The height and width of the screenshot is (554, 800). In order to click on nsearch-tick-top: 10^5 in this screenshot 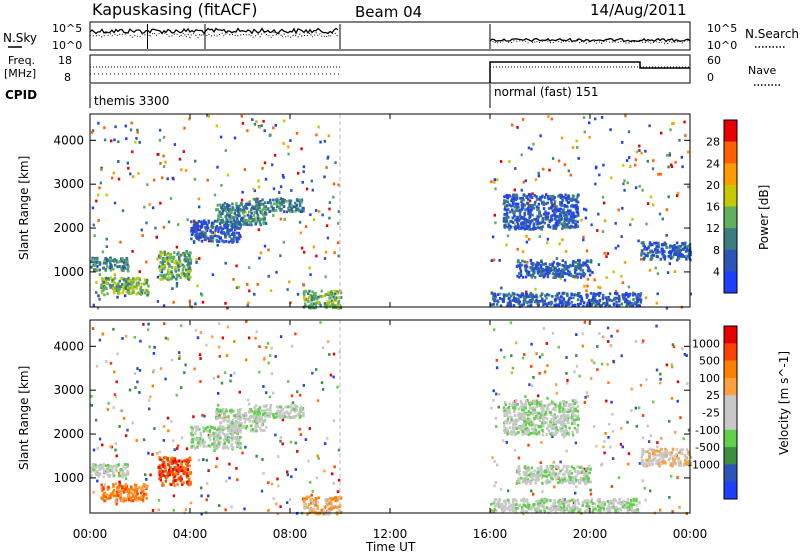, I will do `click(722, 28)`.